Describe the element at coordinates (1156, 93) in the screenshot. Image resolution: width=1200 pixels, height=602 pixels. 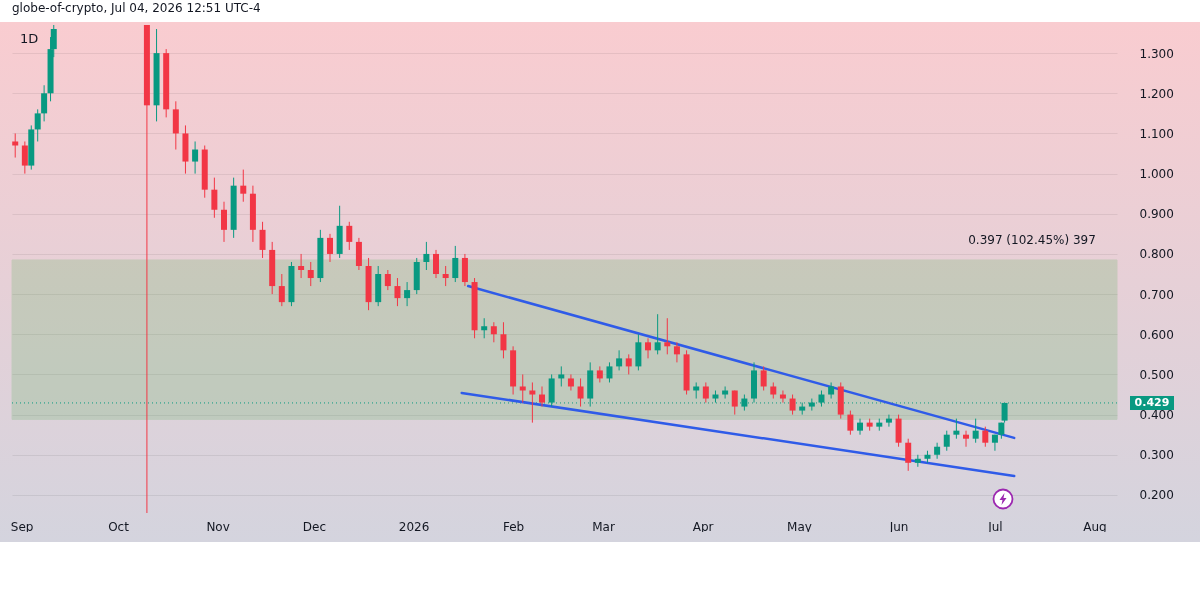
I see `y-tick-label: 1.200` at that location.